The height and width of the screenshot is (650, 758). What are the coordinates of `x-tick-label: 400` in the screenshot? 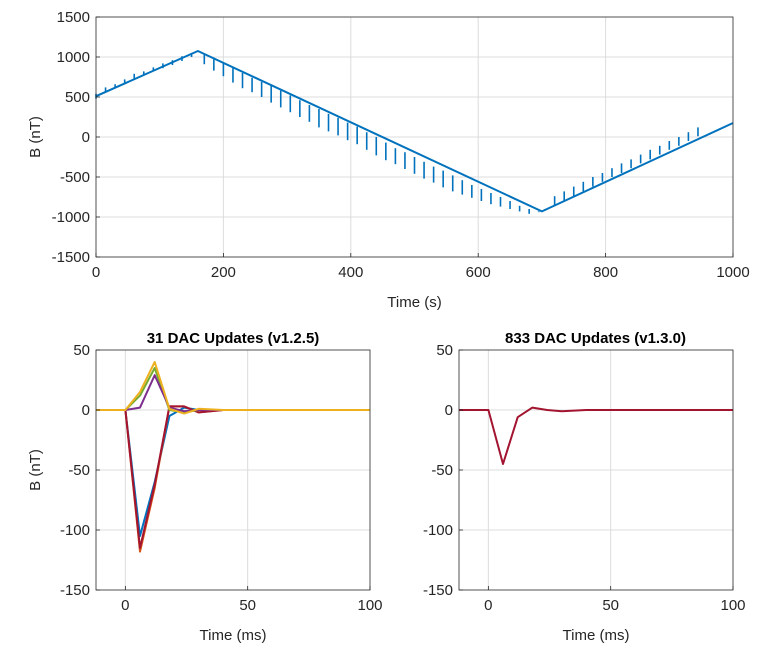 It's located at (350, 272).